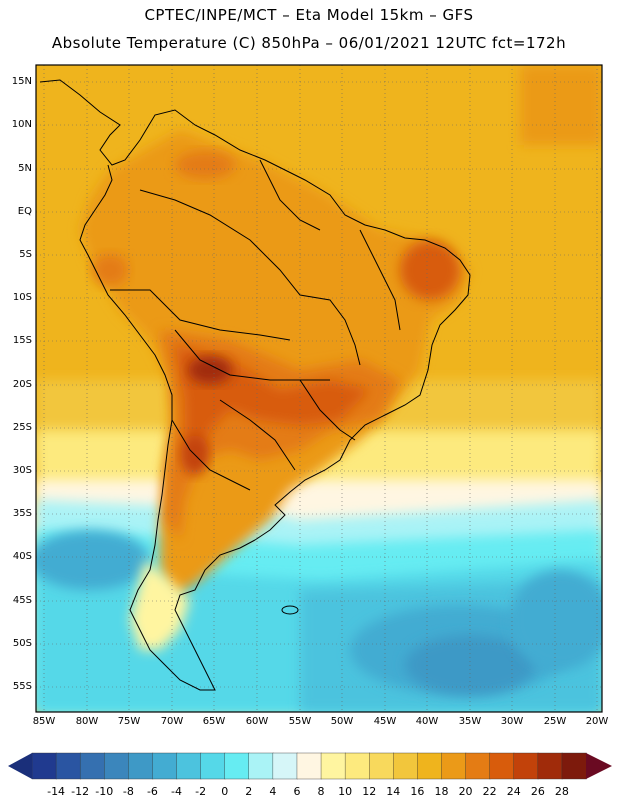 The width and height of the screenshot is (618, 800). I want to click on colorbar-tick-16: 18, so click(441, 791).